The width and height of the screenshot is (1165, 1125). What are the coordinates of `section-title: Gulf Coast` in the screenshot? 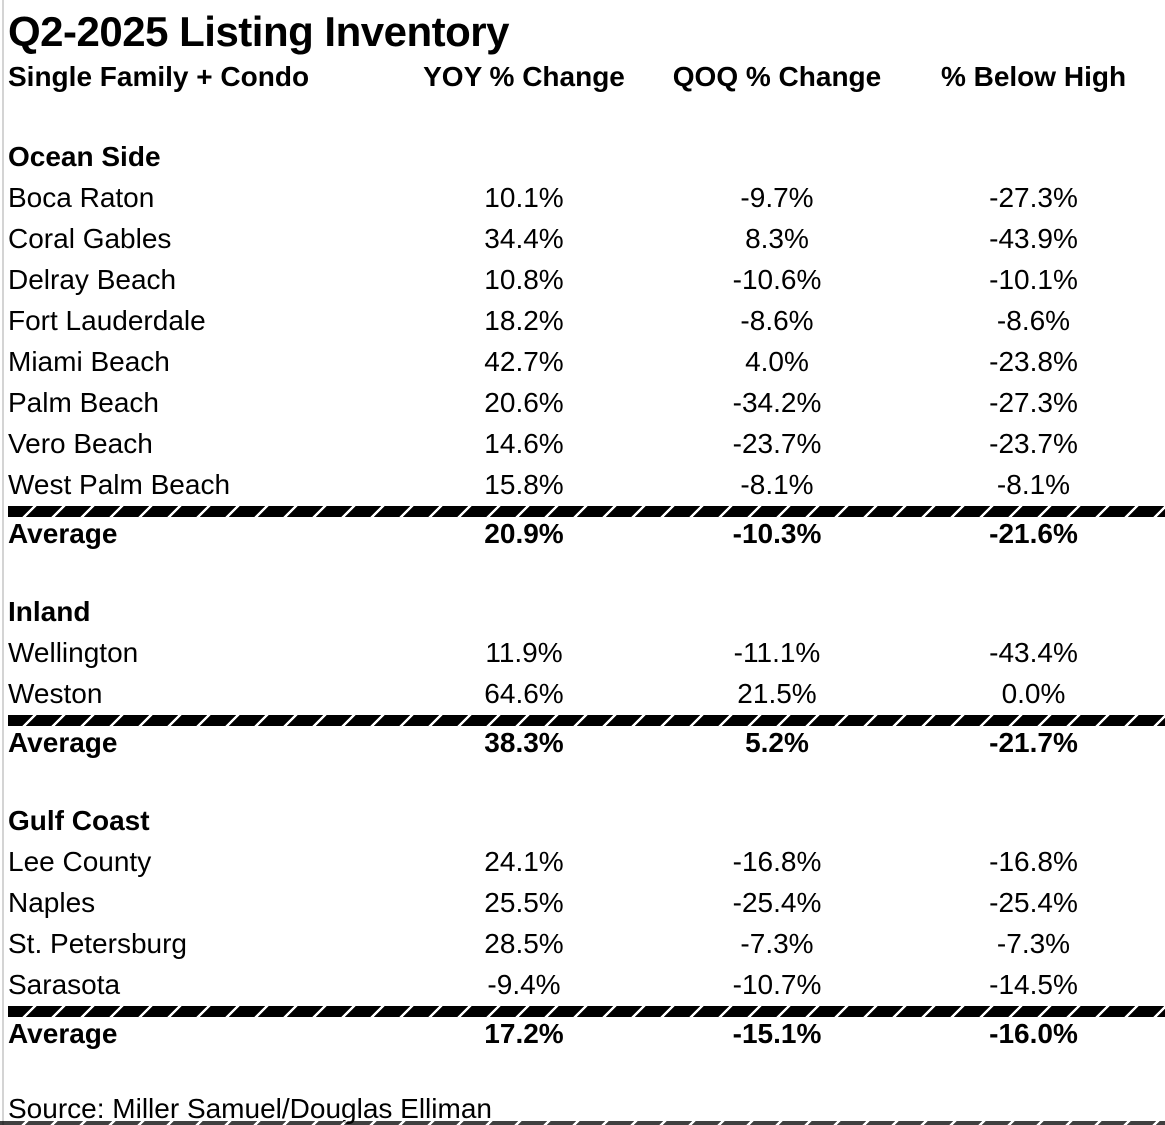 It's located at (79, 820).